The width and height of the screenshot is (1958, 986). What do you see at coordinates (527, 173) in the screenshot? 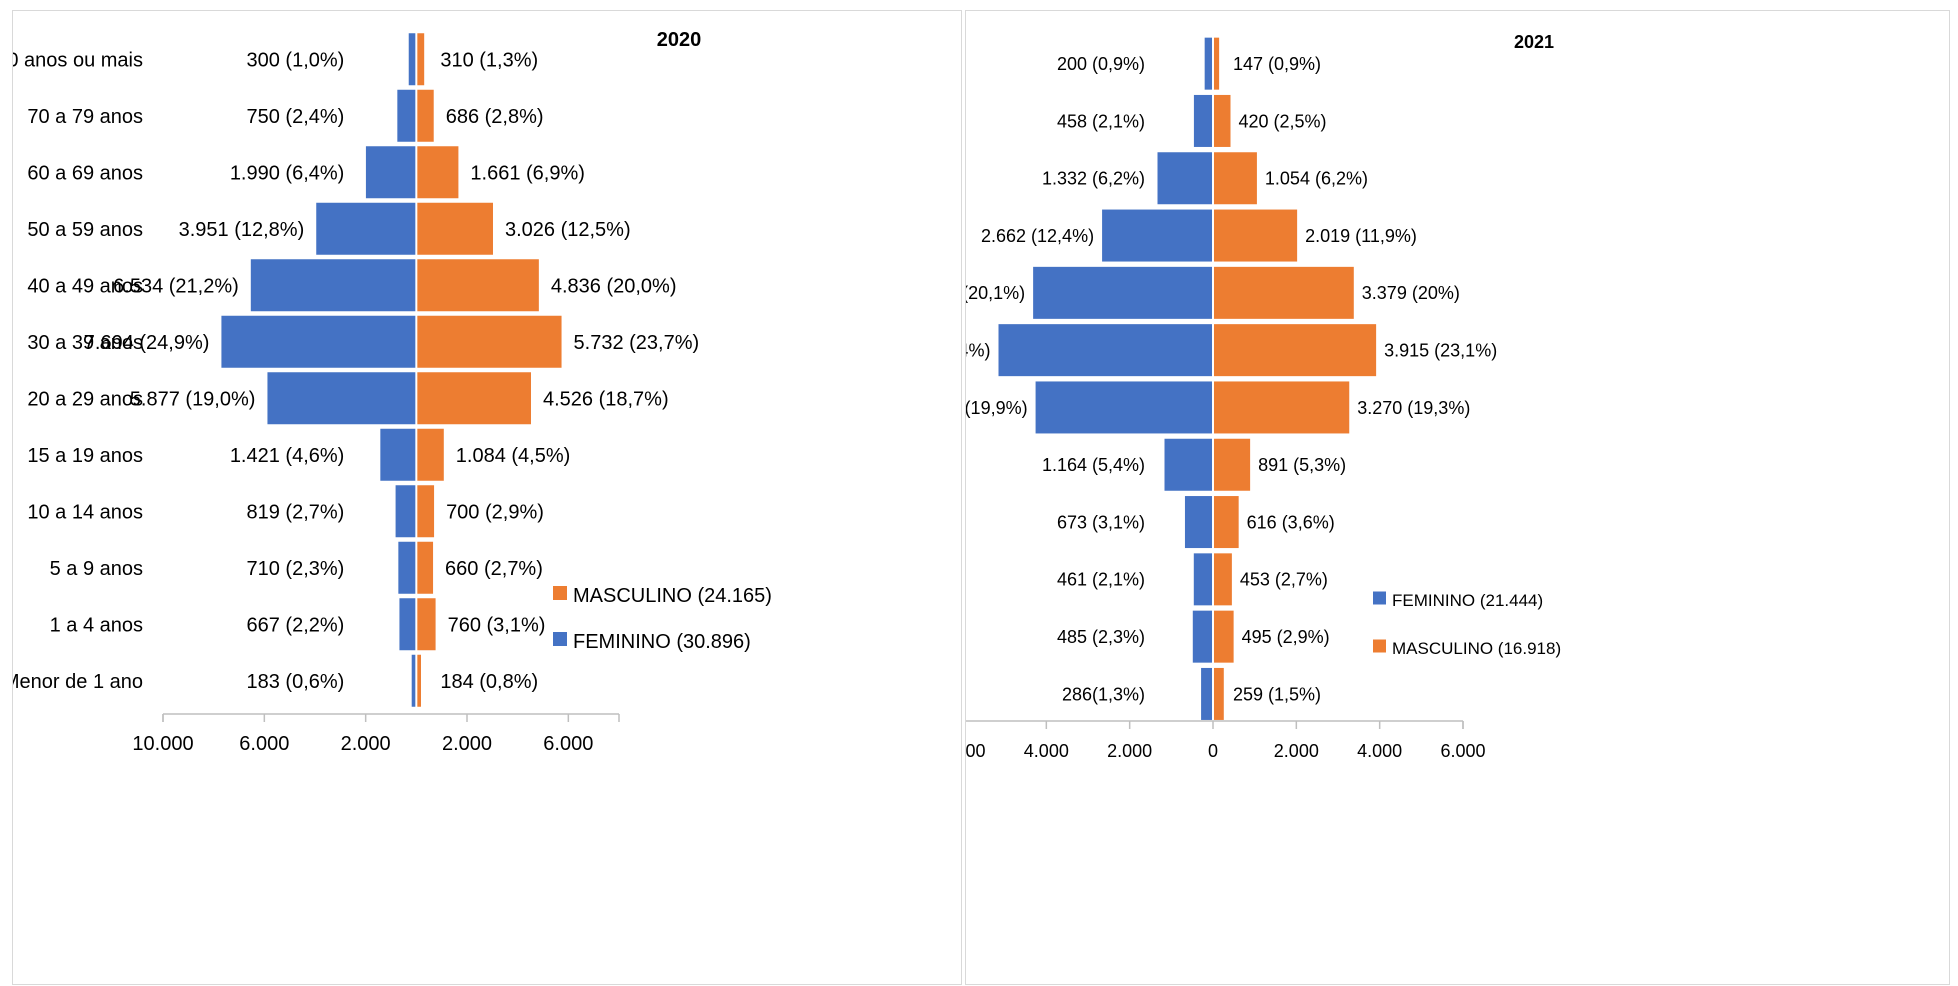
I see `data-label-masculino: 1.661 (6,9%)` at bounding box center [527, 173].